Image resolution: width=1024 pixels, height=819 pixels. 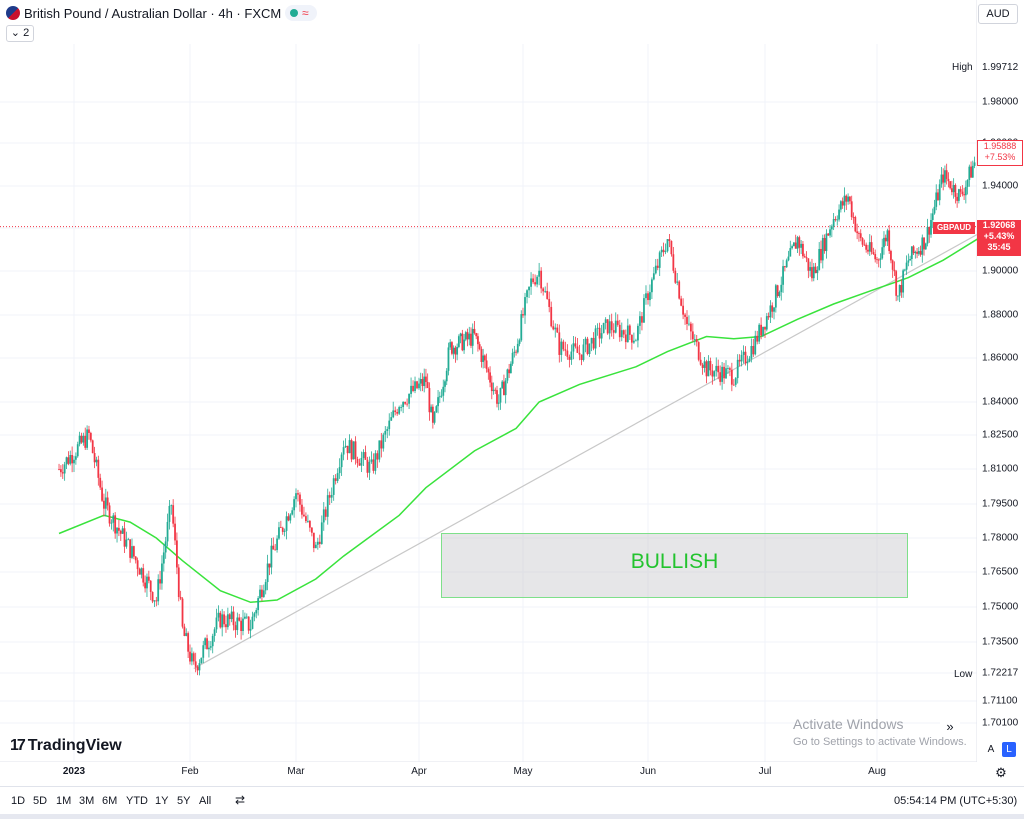 What do you see at coordinates (998, 14) in the screenshot?
I see `currency-select: AUD` at bounding box center [998, 14].